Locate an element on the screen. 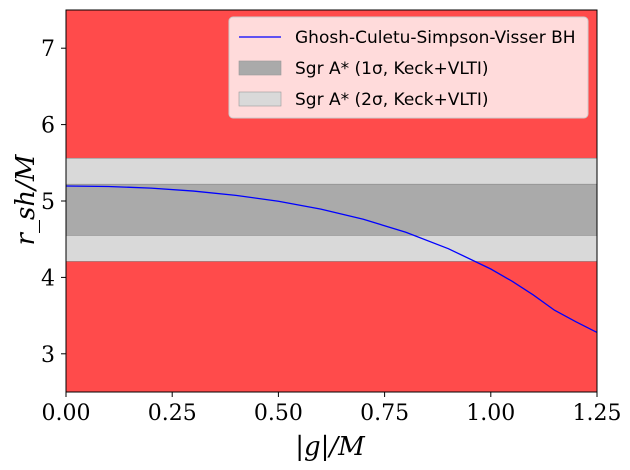  y-axis-label: r_sh/M is located at coordinates (26, 199).